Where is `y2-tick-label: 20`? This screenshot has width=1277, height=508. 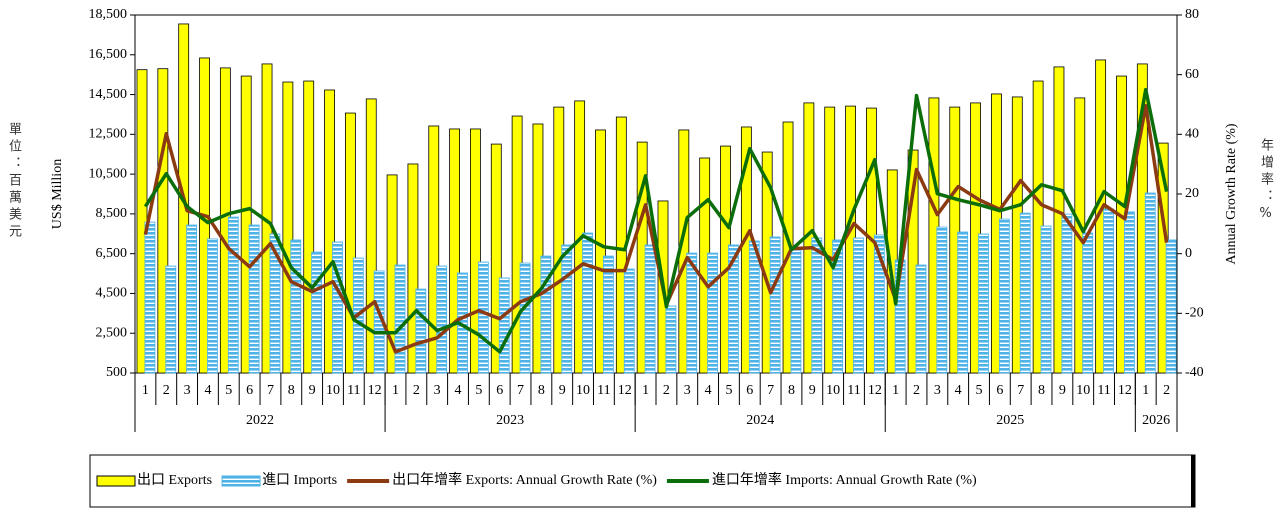
y2-tick-label: 20 is located at coordinates (1192, 193).